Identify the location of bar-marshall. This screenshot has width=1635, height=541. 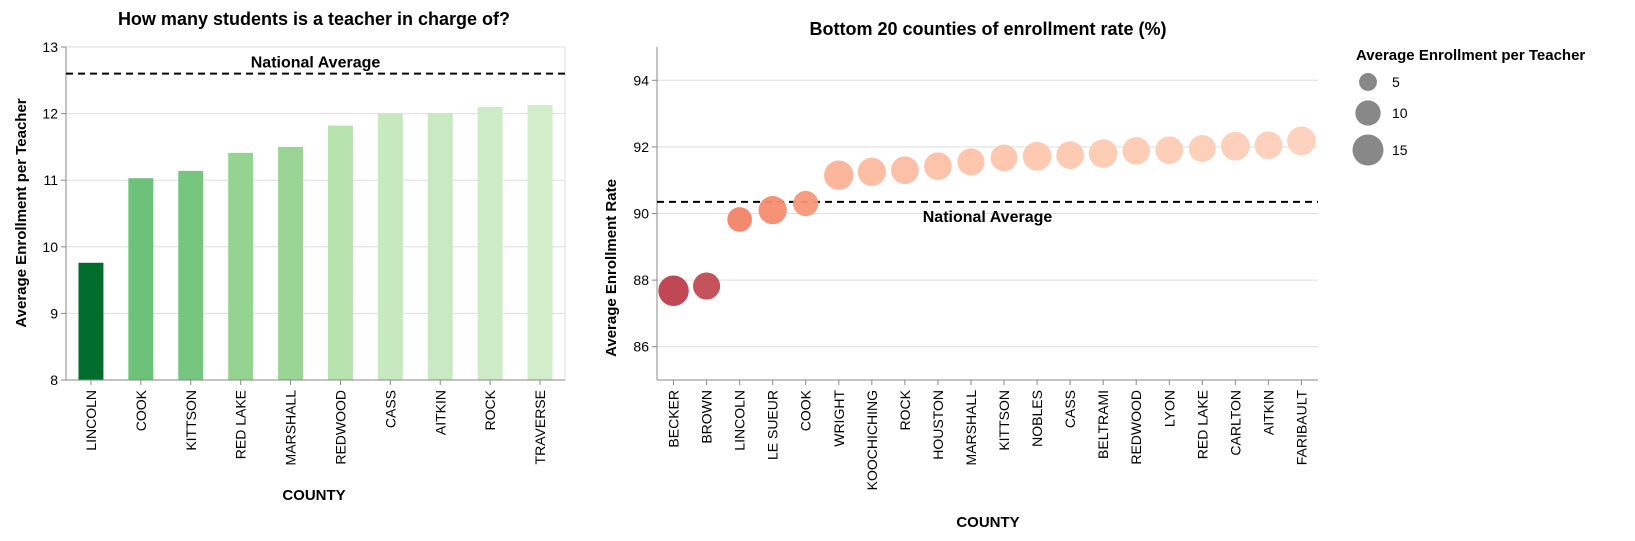
(291, 263).